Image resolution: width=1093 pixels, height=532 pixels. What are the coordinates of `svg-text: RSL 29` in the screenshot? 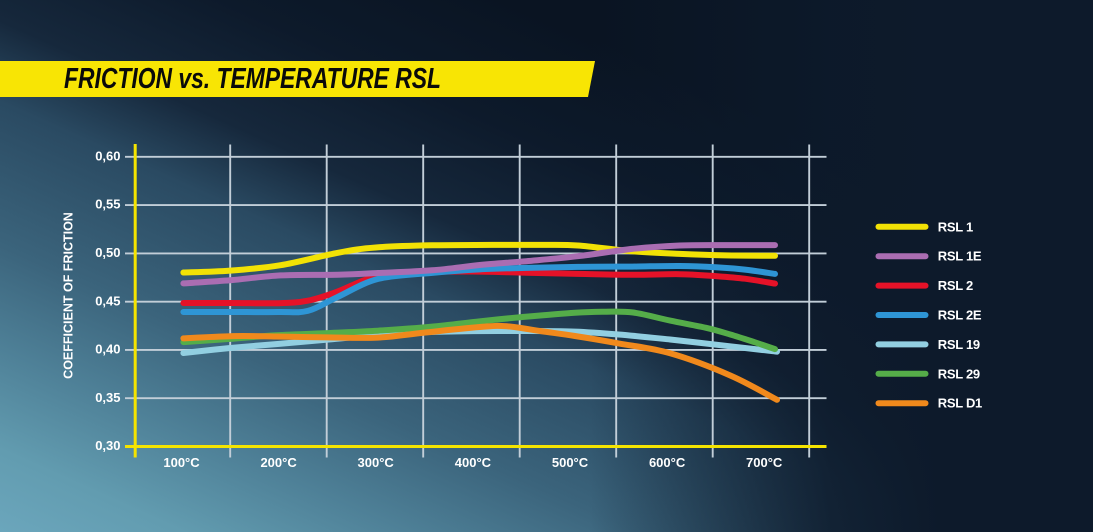 It's located at (959, 373).